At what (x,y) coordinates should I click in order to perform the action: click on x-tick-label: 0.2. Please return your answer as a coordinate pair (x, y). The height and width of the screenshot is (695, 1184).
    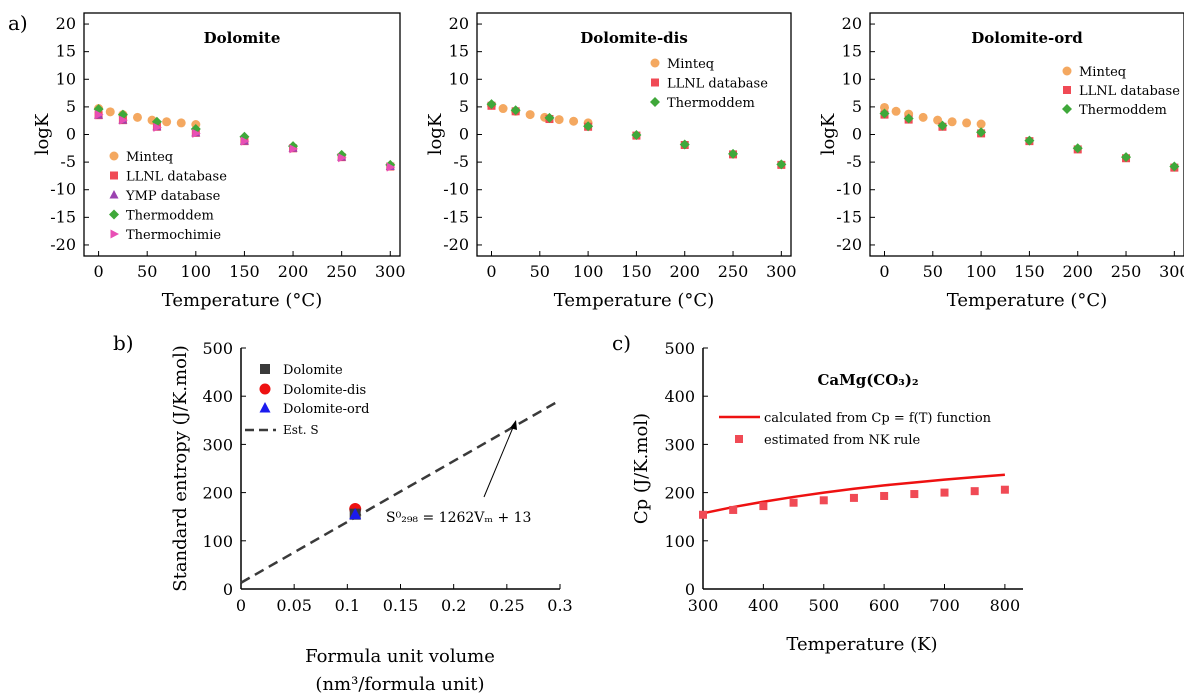
    Looking at the image, I should click on (453, 605).